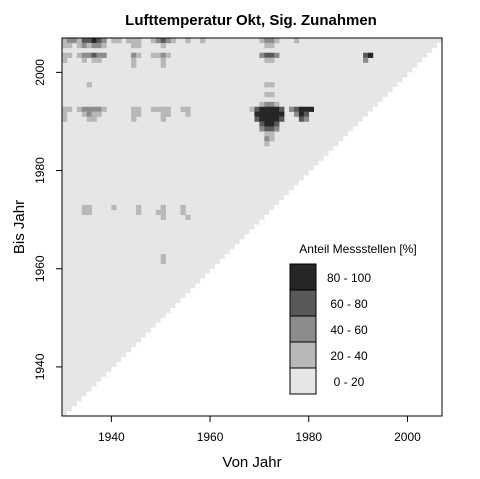  Describe the element at coordinates (40, 268) in the screenshot. I see `y-tick-label: 1960` at that location.